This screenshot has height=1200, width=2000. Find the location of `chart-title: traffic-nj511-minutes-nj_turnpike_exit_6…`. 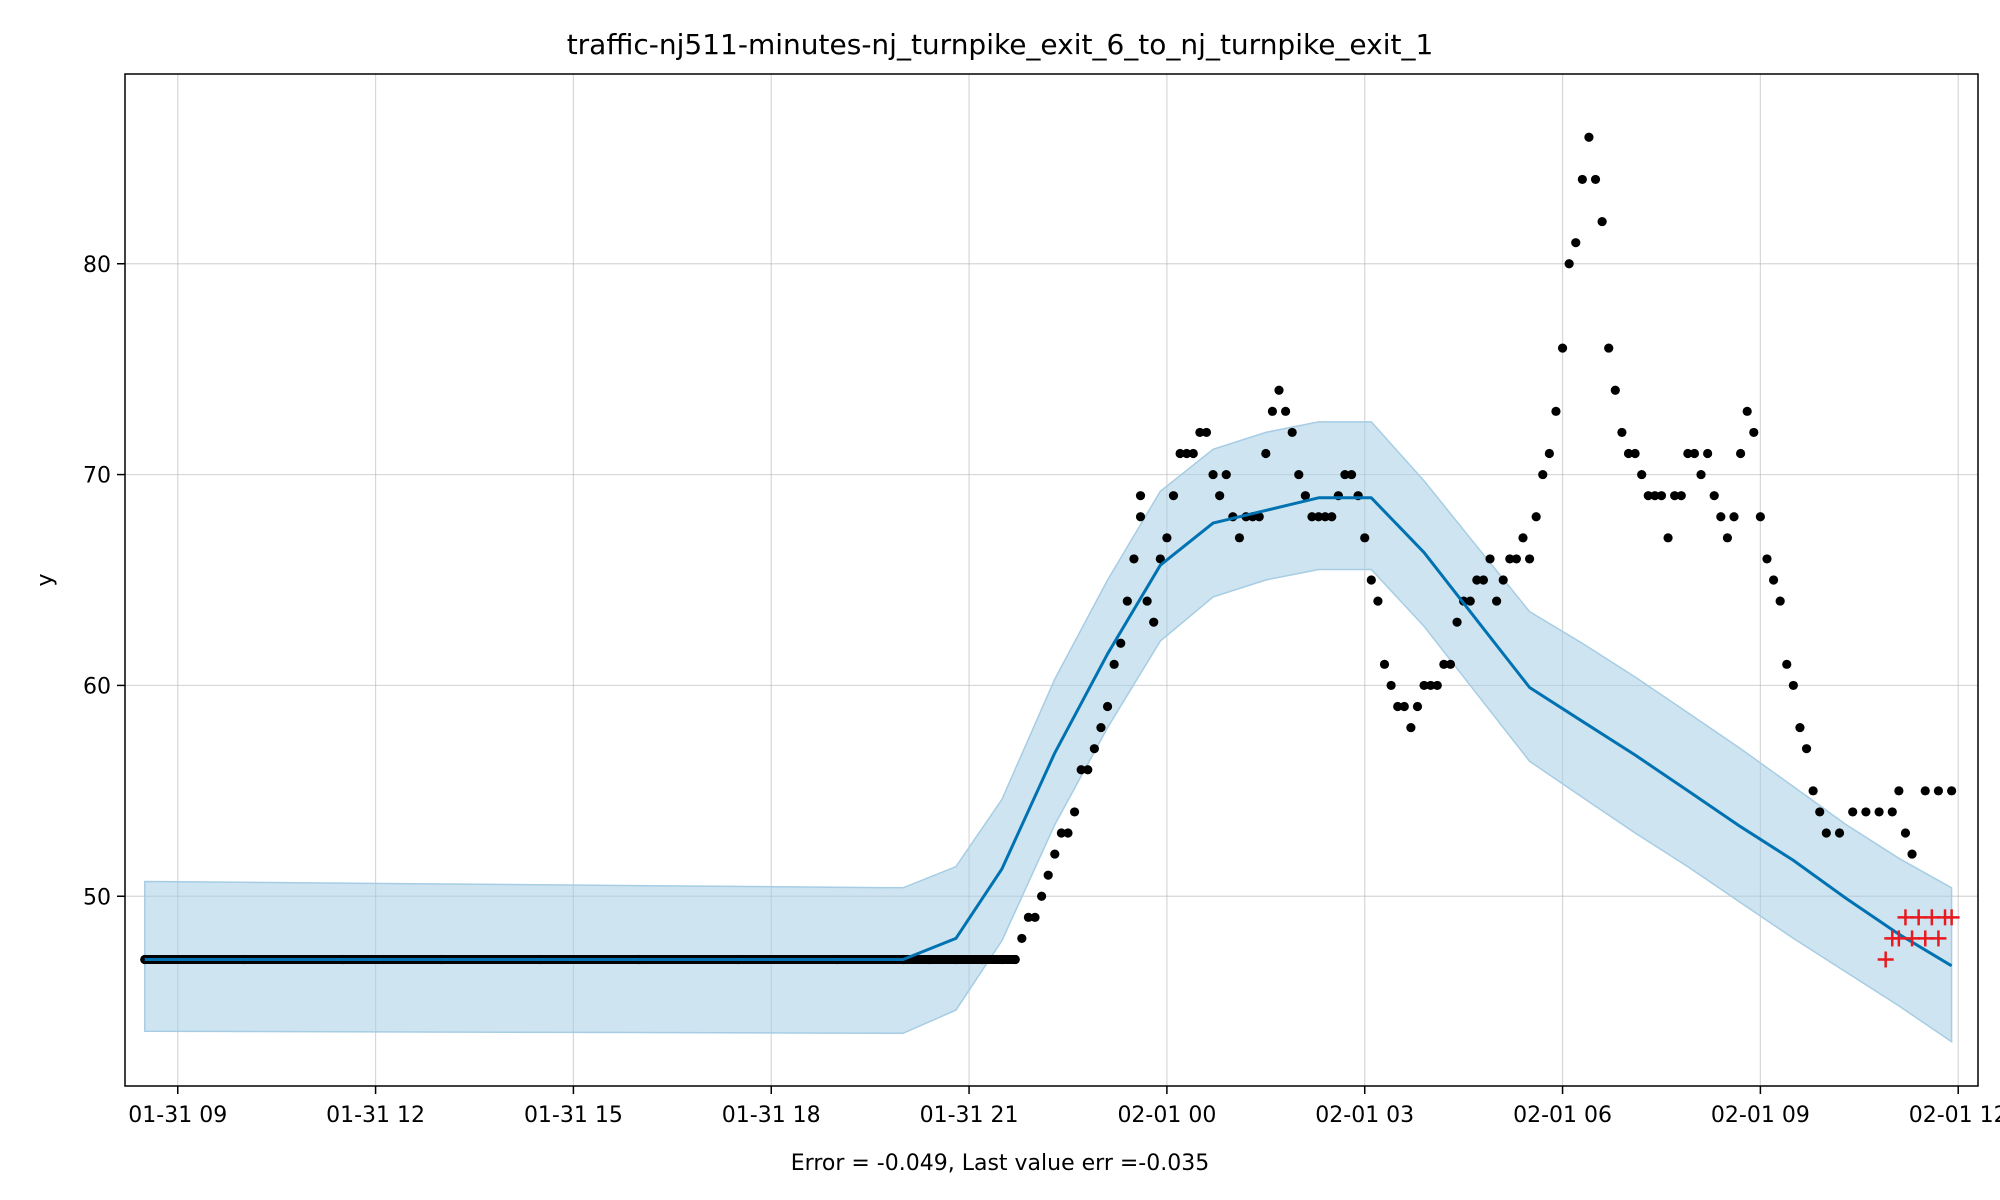

chart-title: traffic-nj511-minutes-nj_turnpike_exit_6… is located at coordinates (1000, 44).